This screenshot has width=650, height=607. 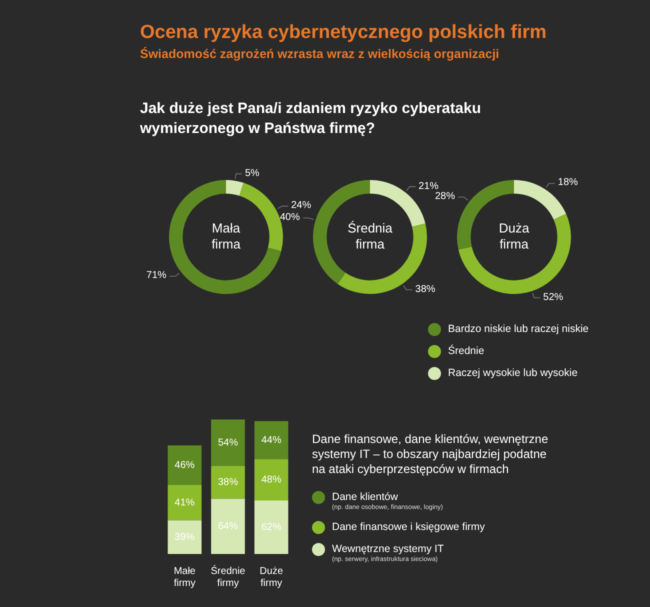 What do you see at coordinates (513, 373) in the screenshot?
I see `legend-label: Raczej wysokie lub wysokie` at bounding box center [513, 373].